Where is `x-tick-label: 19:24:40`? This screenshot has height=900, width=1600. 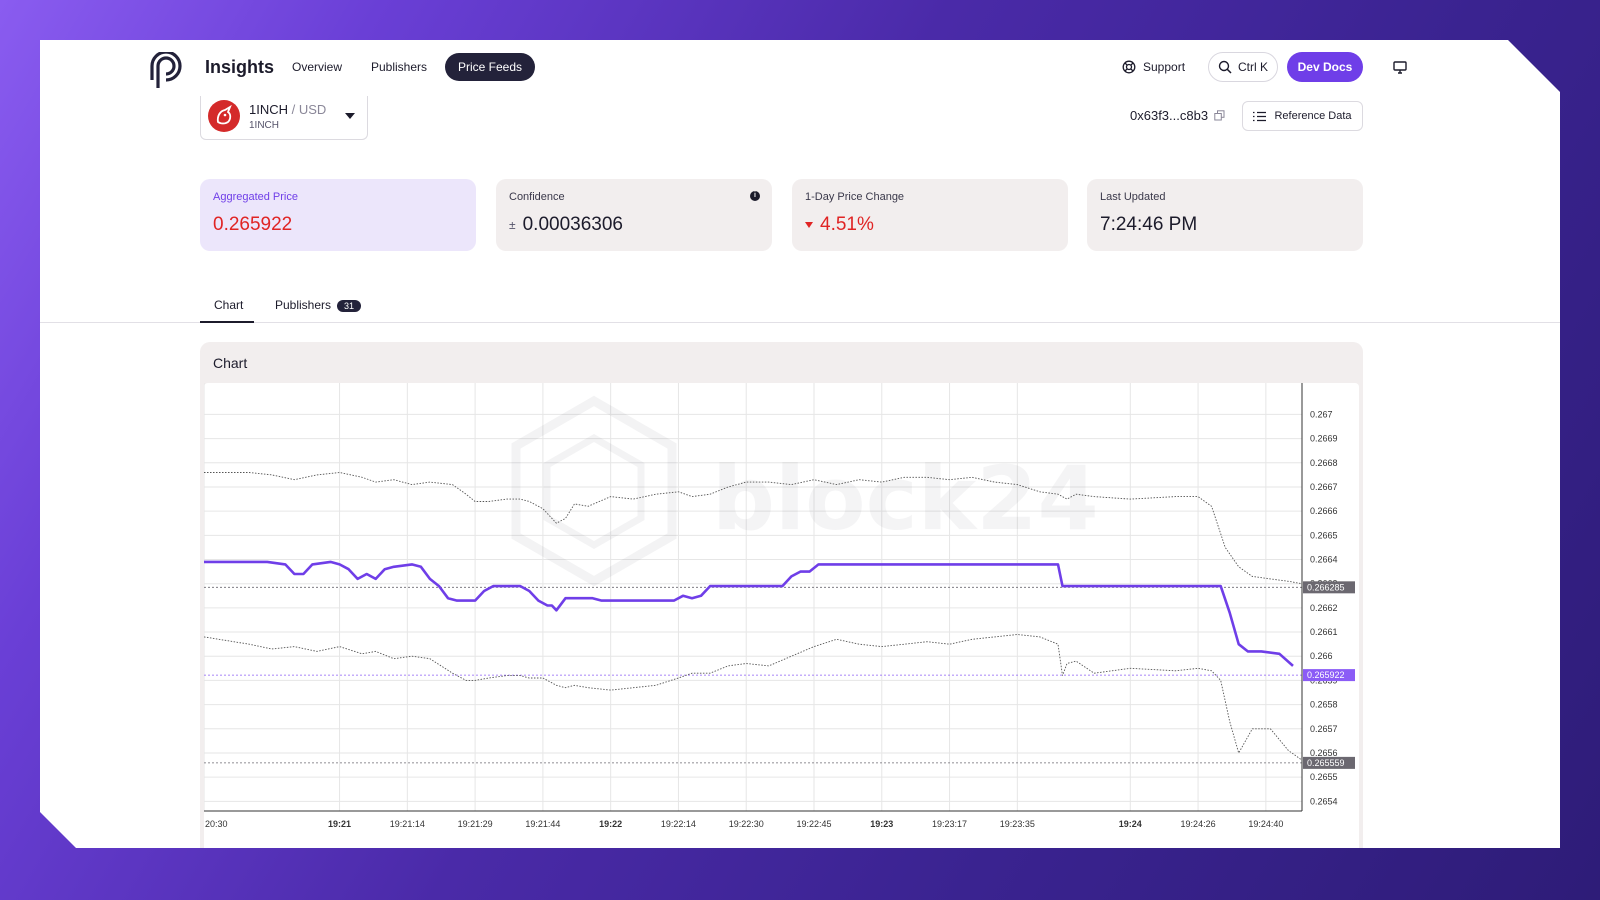 x-tick-label: 19:24:40 is located at coordinates (1265, 824).